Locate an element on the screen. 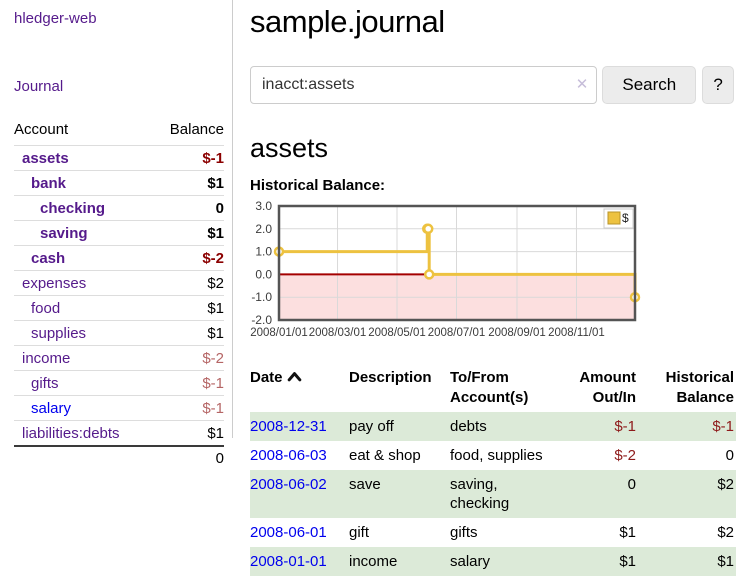 This screenshot has height=582, width=742. page-title: sample.journal is located at coordinates (347, 21).